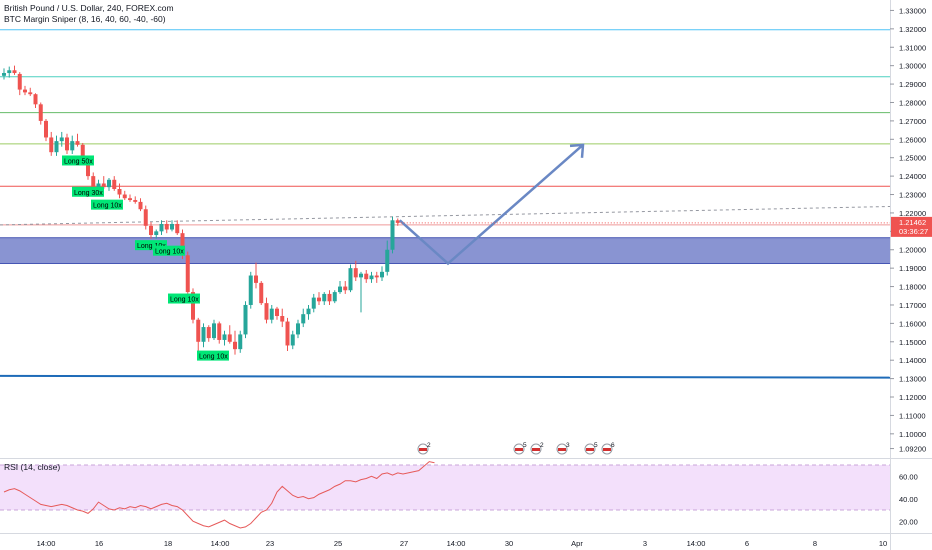 This screenshot has width=932, height=550. Describe the element at coordinates (338, 543) in the screenshot. I see `time-tick-label: 25` at that location.